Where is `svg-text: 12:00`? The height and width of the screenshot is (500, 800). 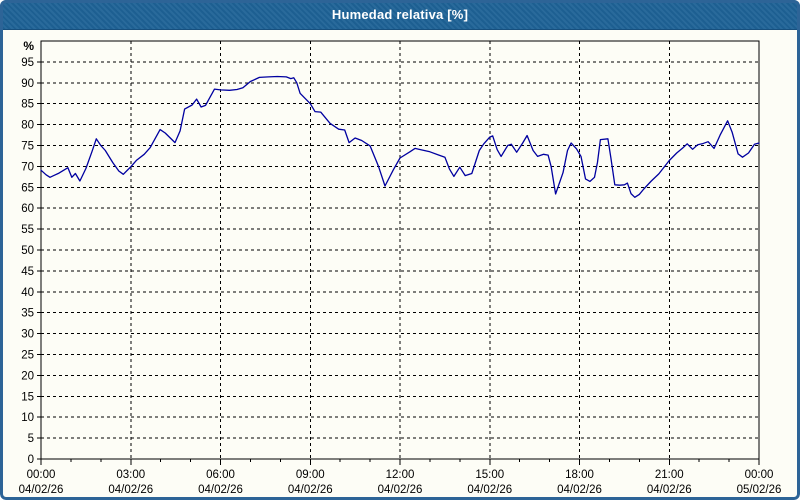 svg-text: 12:00 is located at coordinates (400, 475).